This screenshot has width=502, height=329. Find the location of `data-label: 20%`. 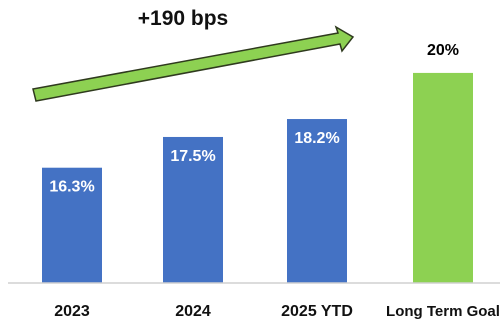

data-label: 20% is located at coordinates (443, 50).